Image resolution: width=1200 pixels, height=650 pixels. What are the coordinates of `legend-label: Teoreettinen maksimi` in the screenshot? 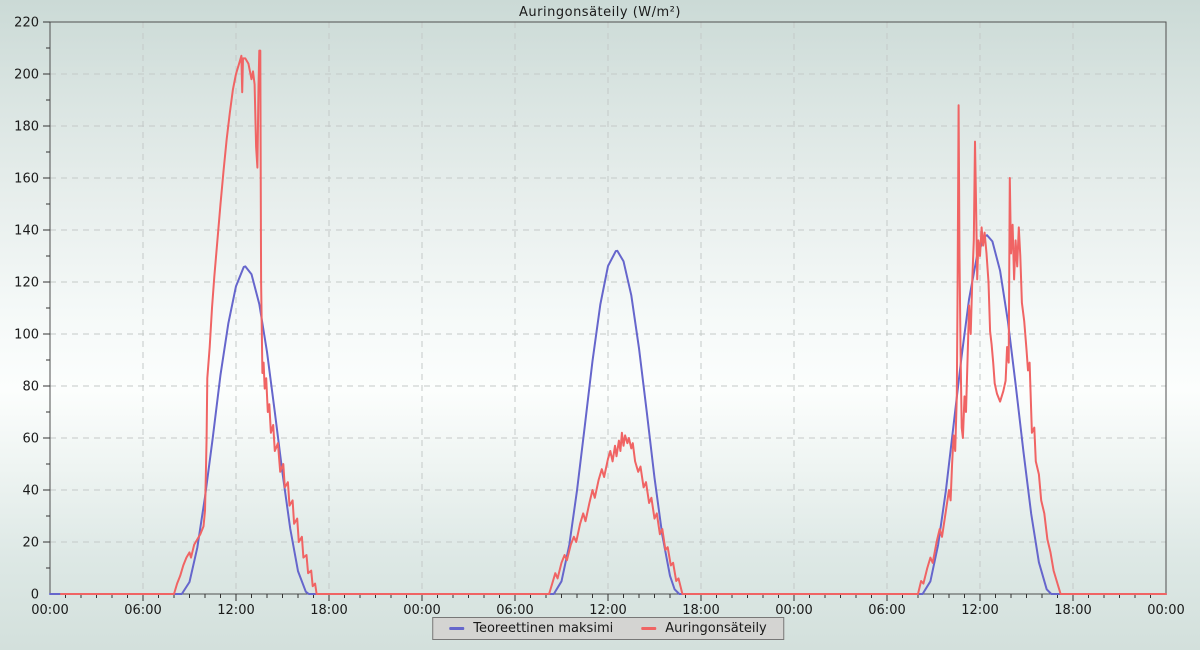 It's located at (543, 628).